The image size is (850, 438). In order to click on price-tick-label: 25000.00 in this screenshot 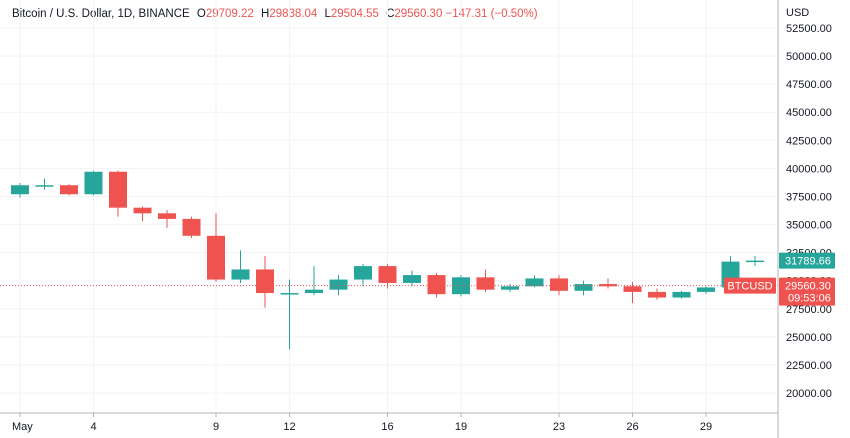, I will do `click(809, 338)`.